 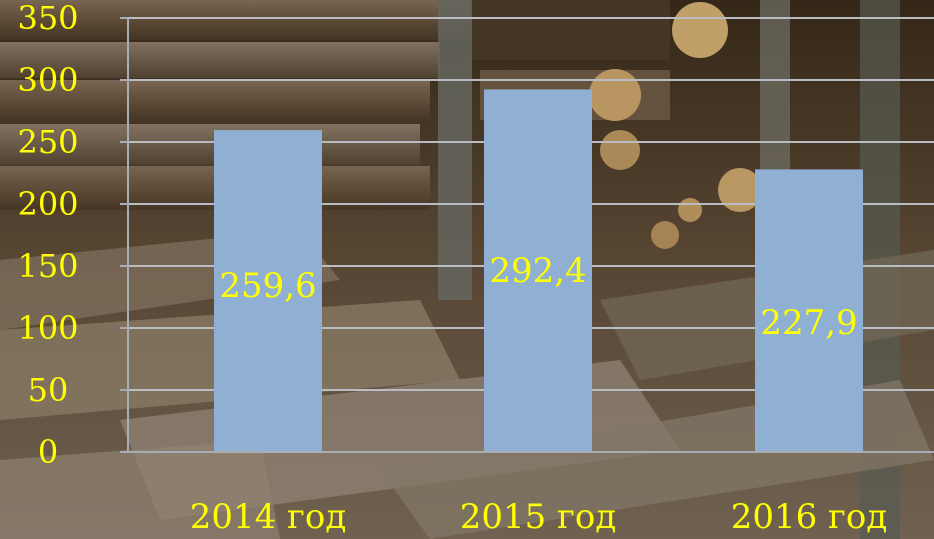 I want to click on bar-value-label: 259,6, so click(x=267, y=286).